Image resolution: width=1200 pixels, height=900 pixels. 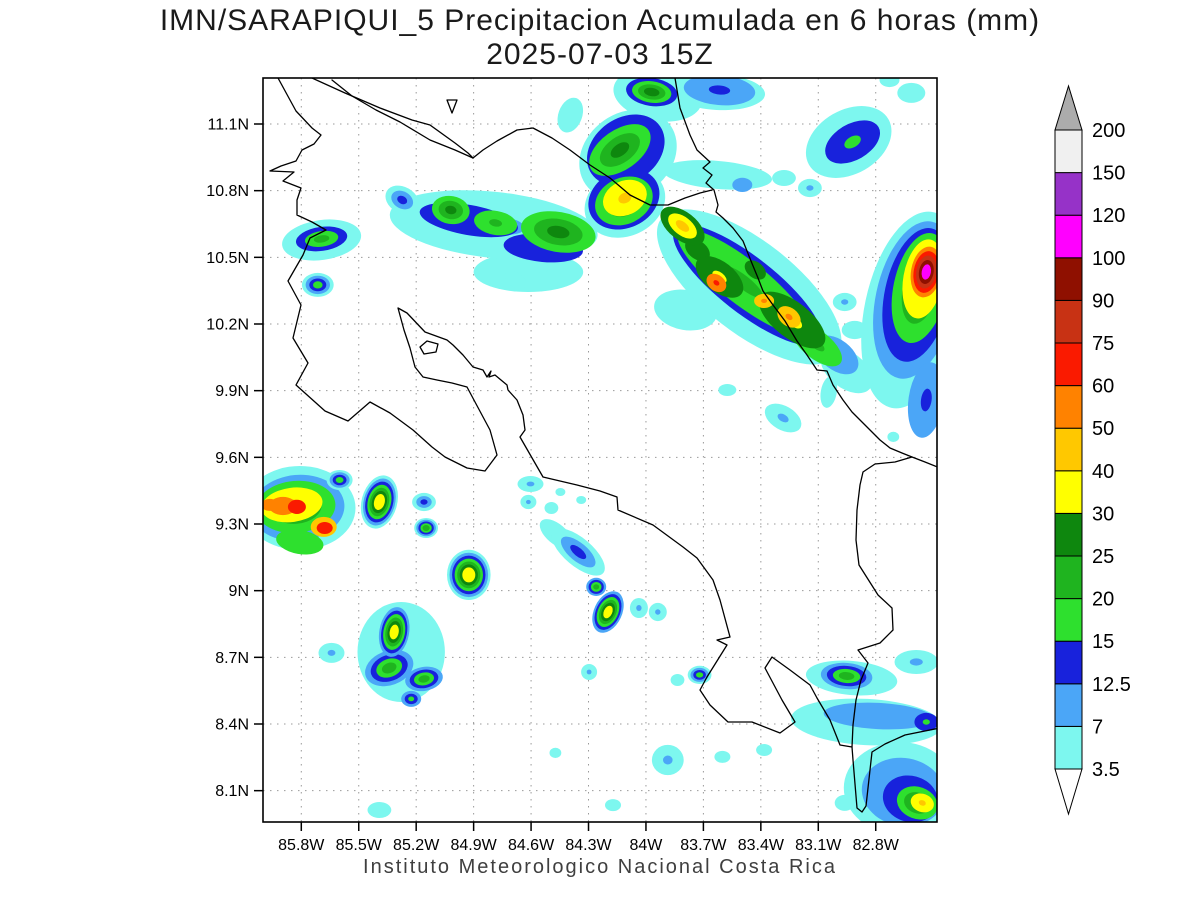 What do you see at coordinates (1103, 429) in the screenshot?
I see `colorbar-tick-label: 50` at bounding box center [1103, 429].